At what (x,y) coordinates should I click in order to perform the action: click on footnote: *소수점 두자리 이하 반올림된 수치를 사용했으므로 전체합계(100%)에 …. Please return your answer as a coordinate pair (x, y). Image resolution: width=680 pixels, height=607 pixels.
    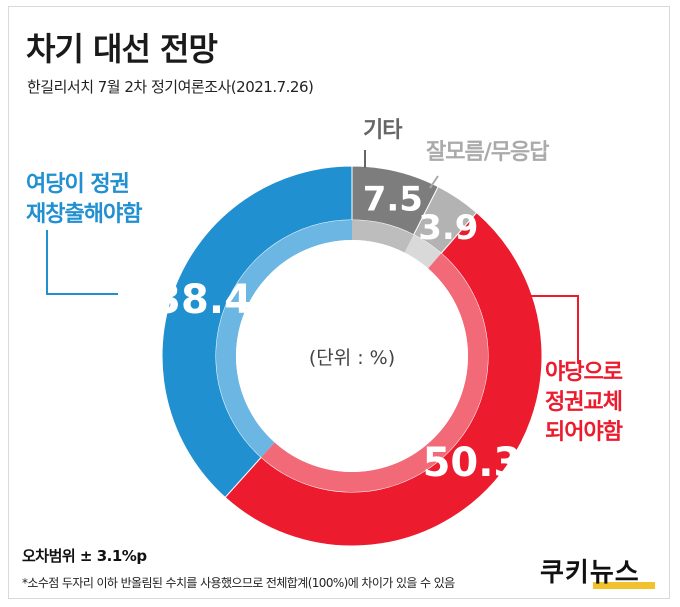
    Looking at the image, I should click on (238, 583).